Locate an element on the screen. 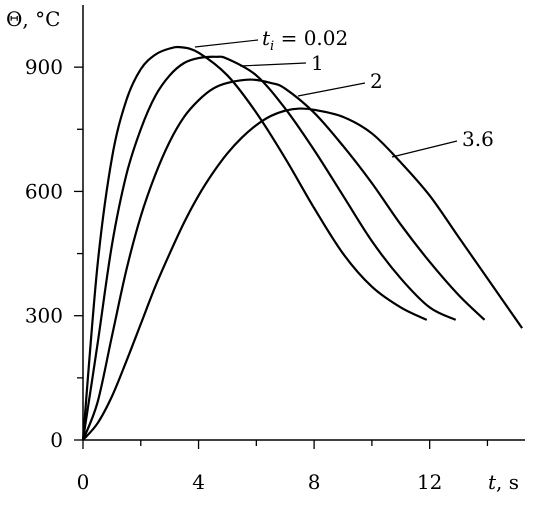 The image size is (550, 509). x-axis-title-var: t is located at coordinates (492, 482).